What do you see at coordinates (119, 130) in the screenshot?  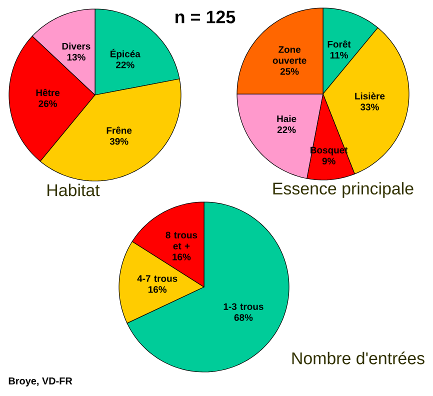 I see `slice-label: Frêne` at bounding box center [119, 130].